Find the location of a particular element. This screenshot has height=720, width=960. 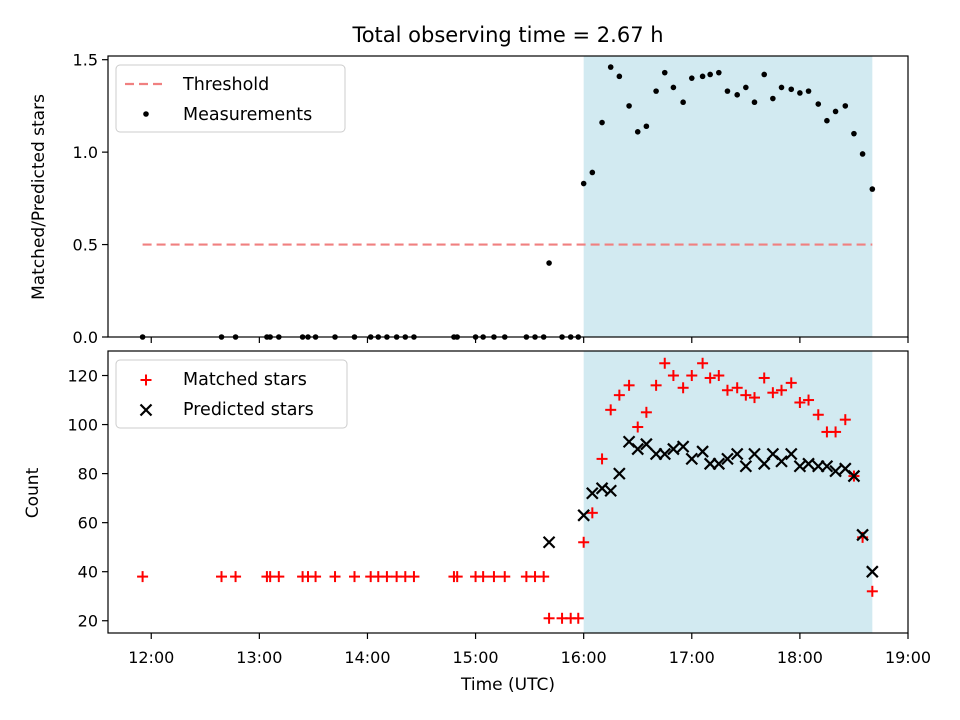

legend-threshold-label: Threshold is located at coordinates (225, 85).